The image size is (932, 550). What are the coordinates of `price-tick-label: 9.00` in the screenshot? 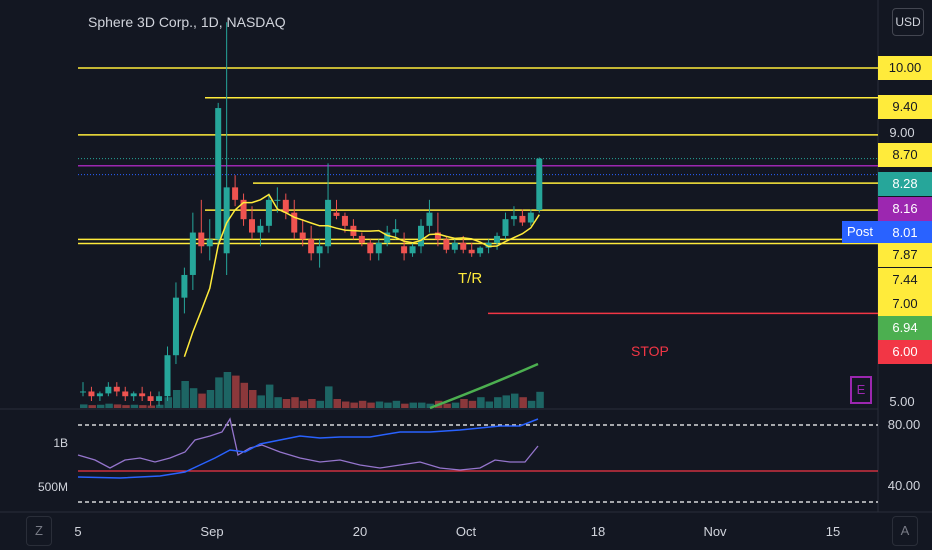 It's located at (901, 132).